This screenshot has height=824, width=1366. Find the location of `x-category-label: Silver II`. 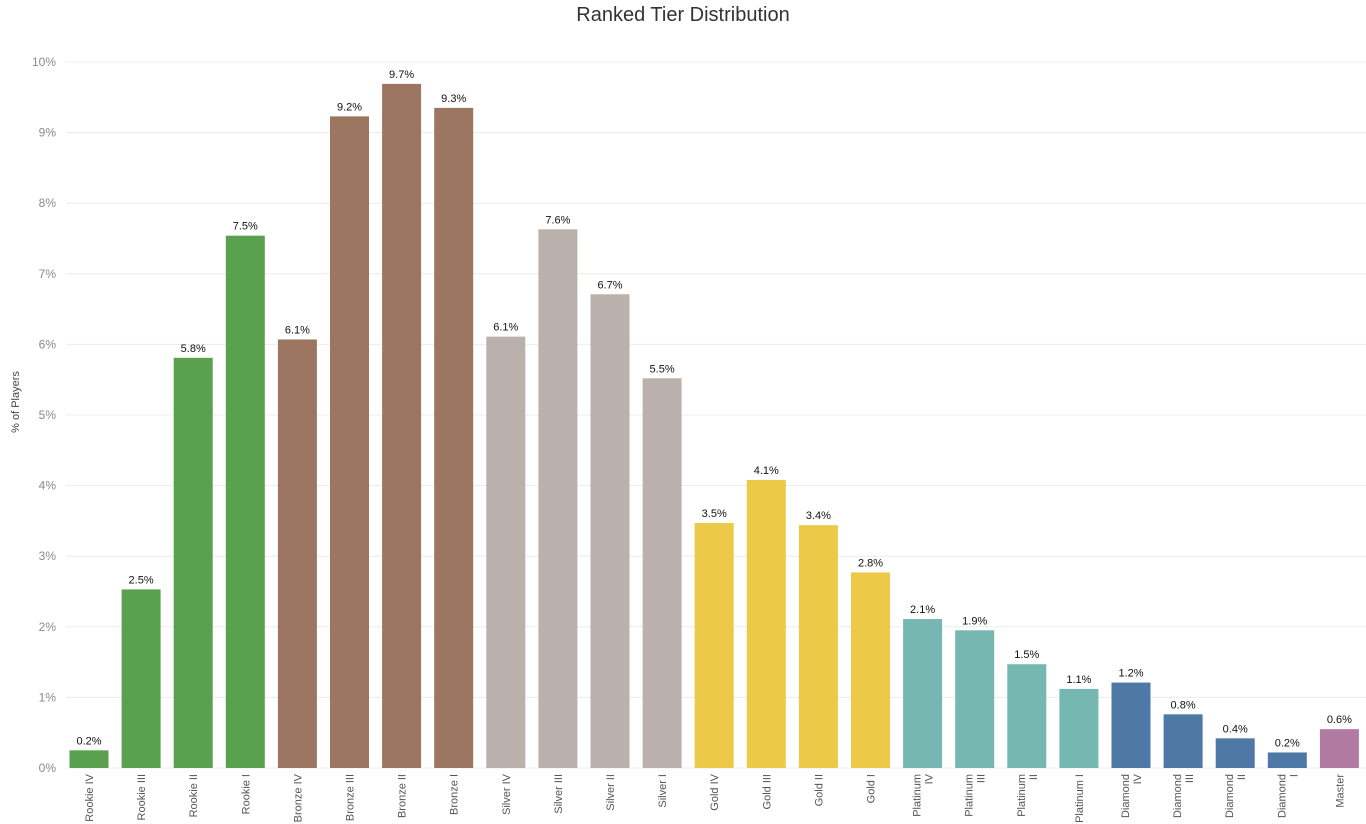

x-category-label: Silver II is located at coordinates (611, 792).